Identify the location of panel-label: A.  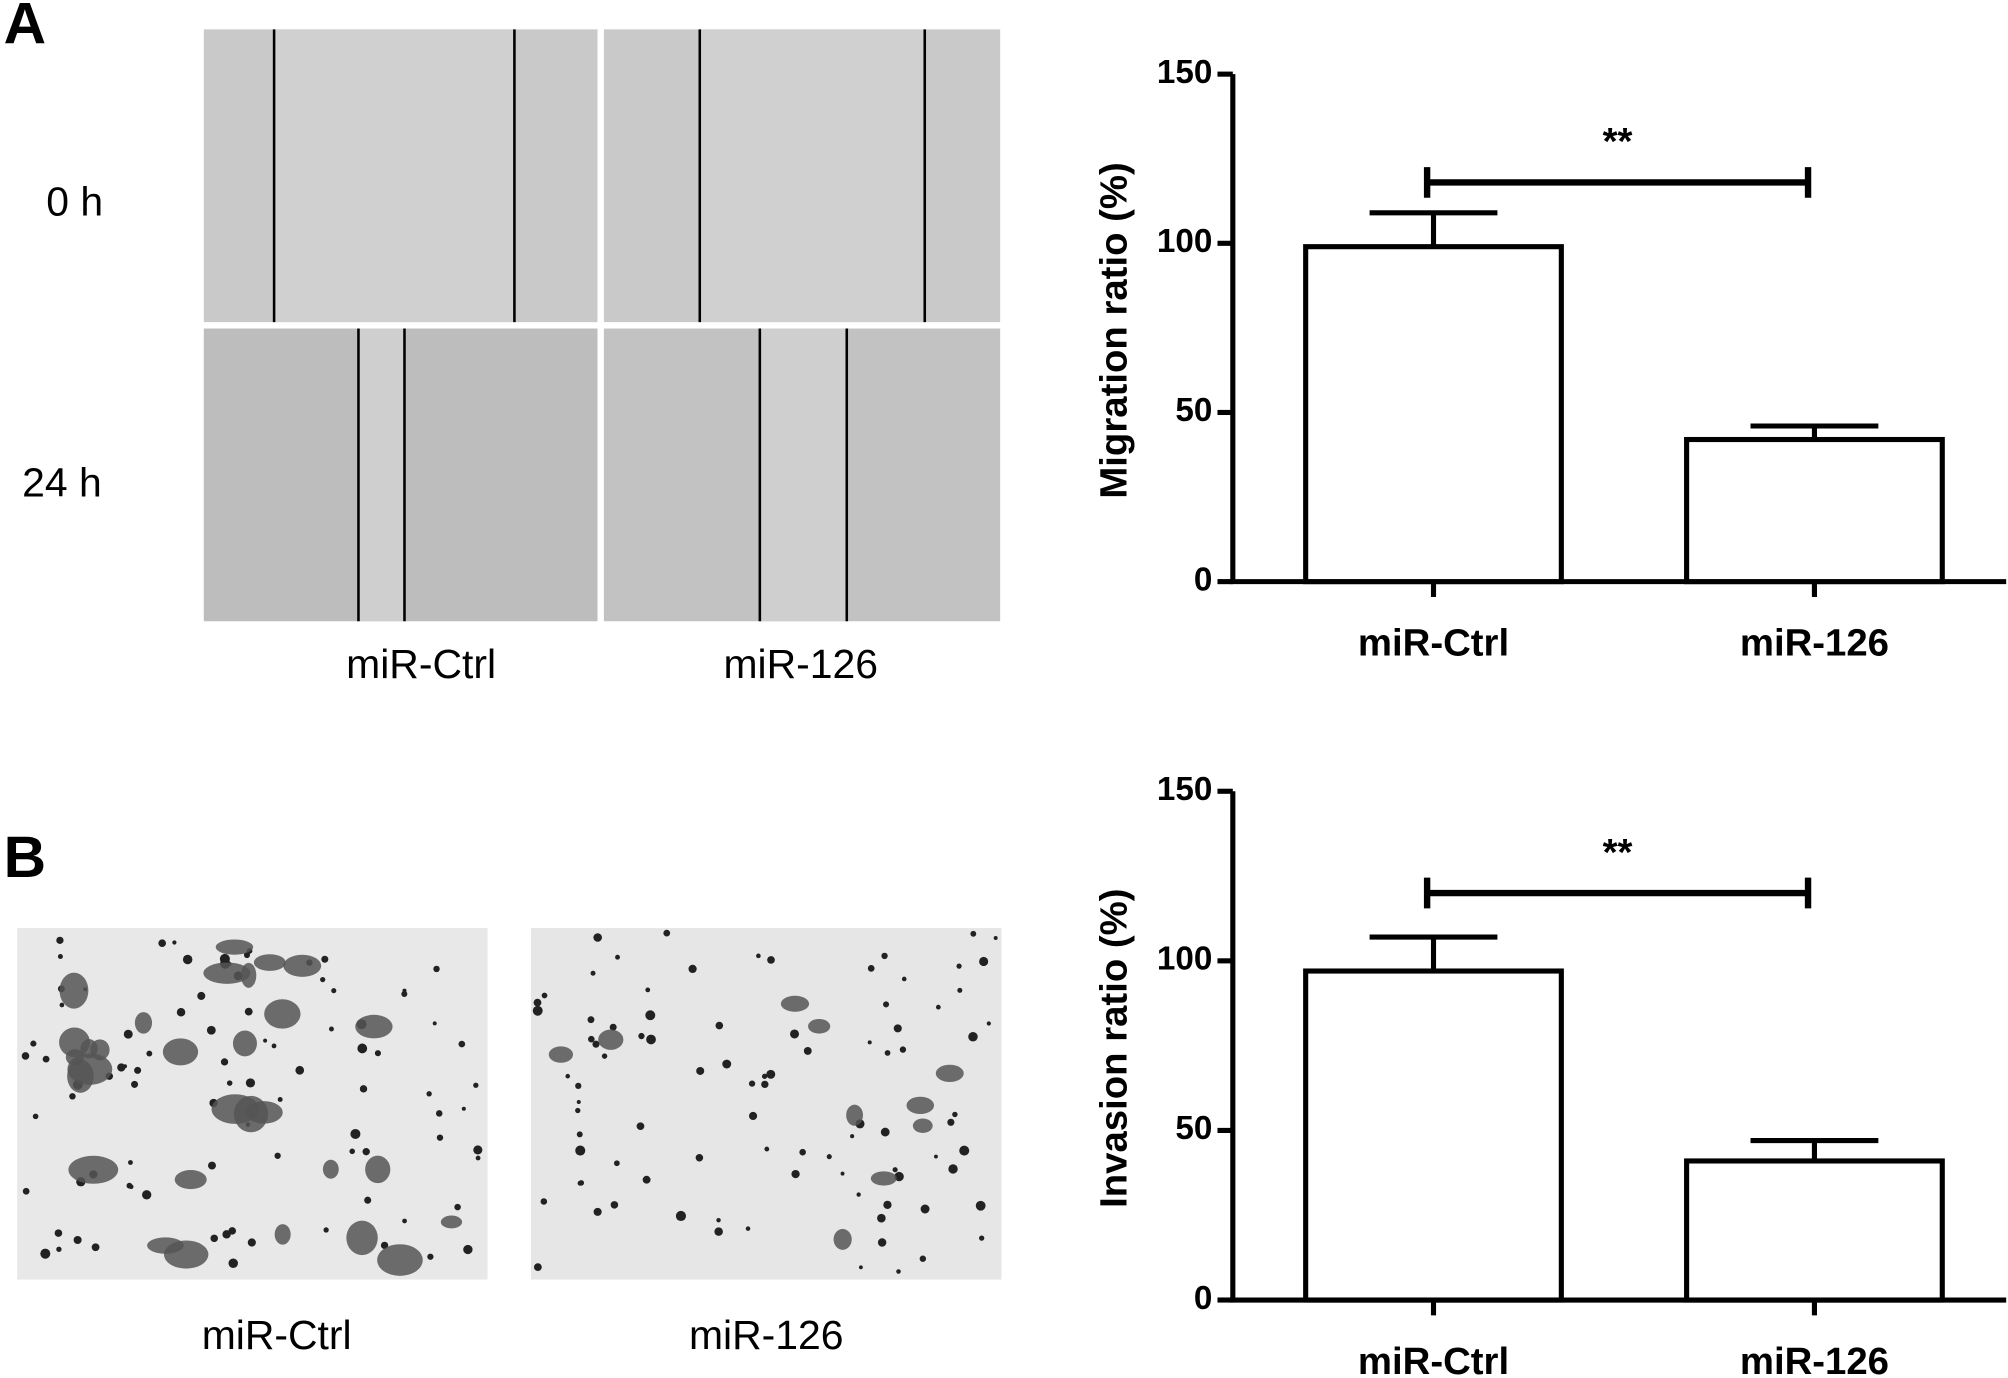
(25, 28).